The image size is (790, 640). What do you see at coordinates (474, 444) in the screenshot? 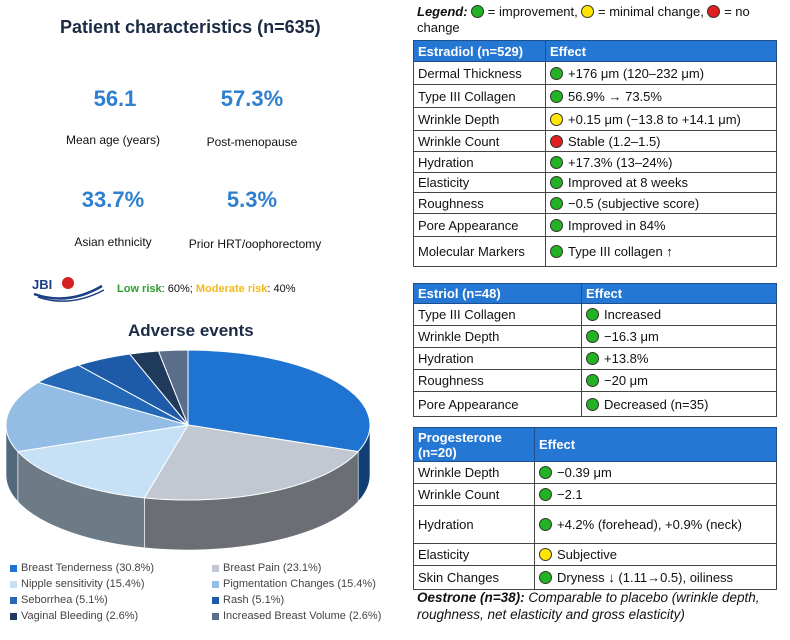
I see `progesterone-header-name: Progesterone (n=20)` at bounding box center [474, 444].